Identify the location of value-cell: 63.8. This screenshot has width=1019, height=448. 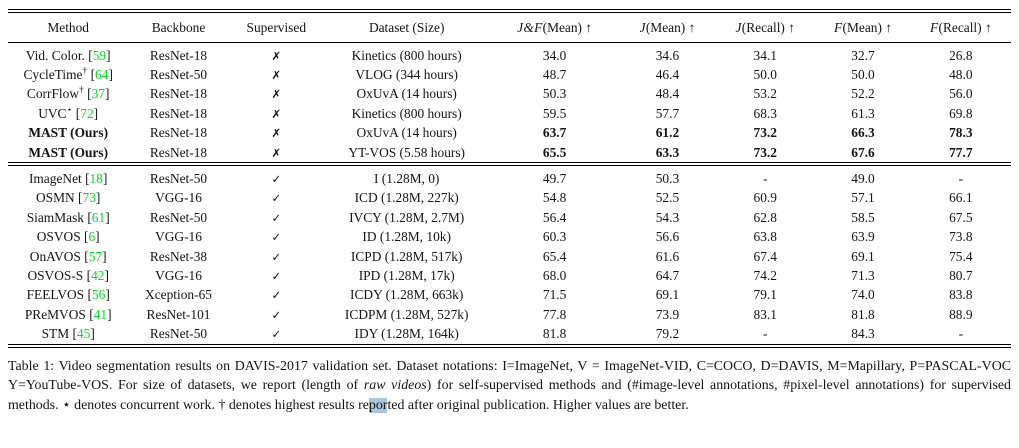
(765, 237).